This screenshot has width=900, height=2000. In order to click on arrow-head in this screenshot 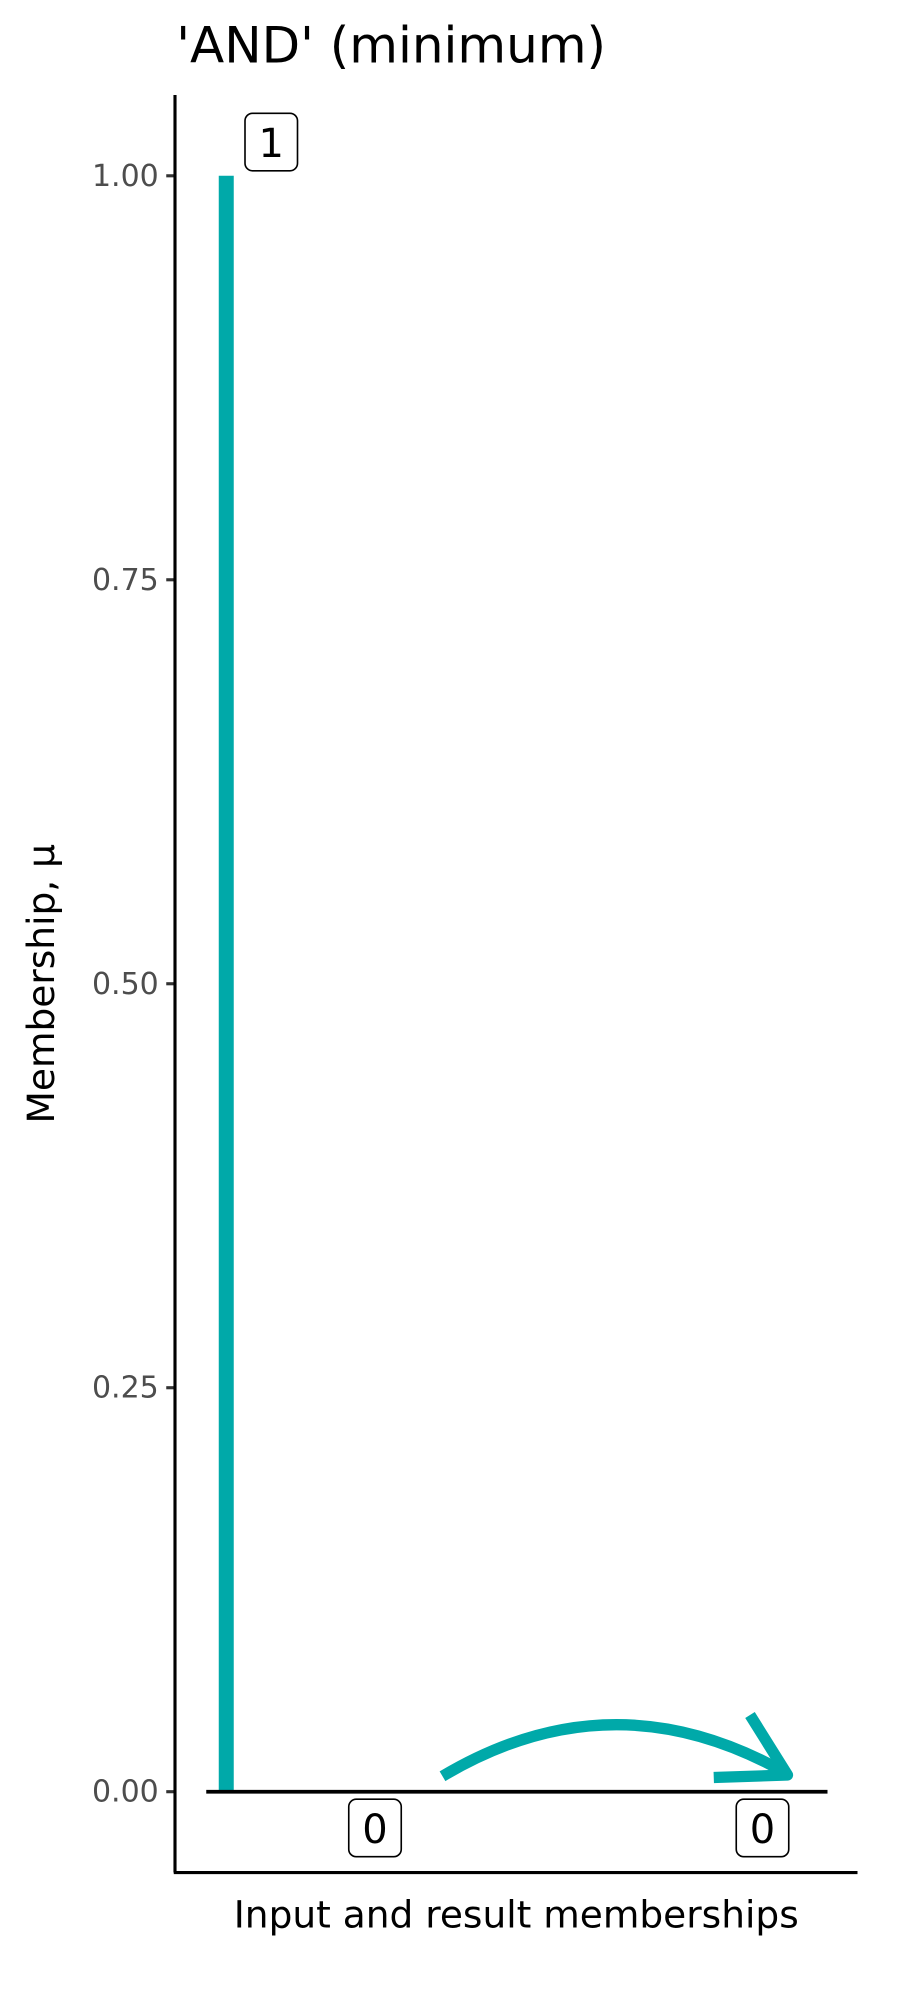, I will do `click(753, 1748)`.